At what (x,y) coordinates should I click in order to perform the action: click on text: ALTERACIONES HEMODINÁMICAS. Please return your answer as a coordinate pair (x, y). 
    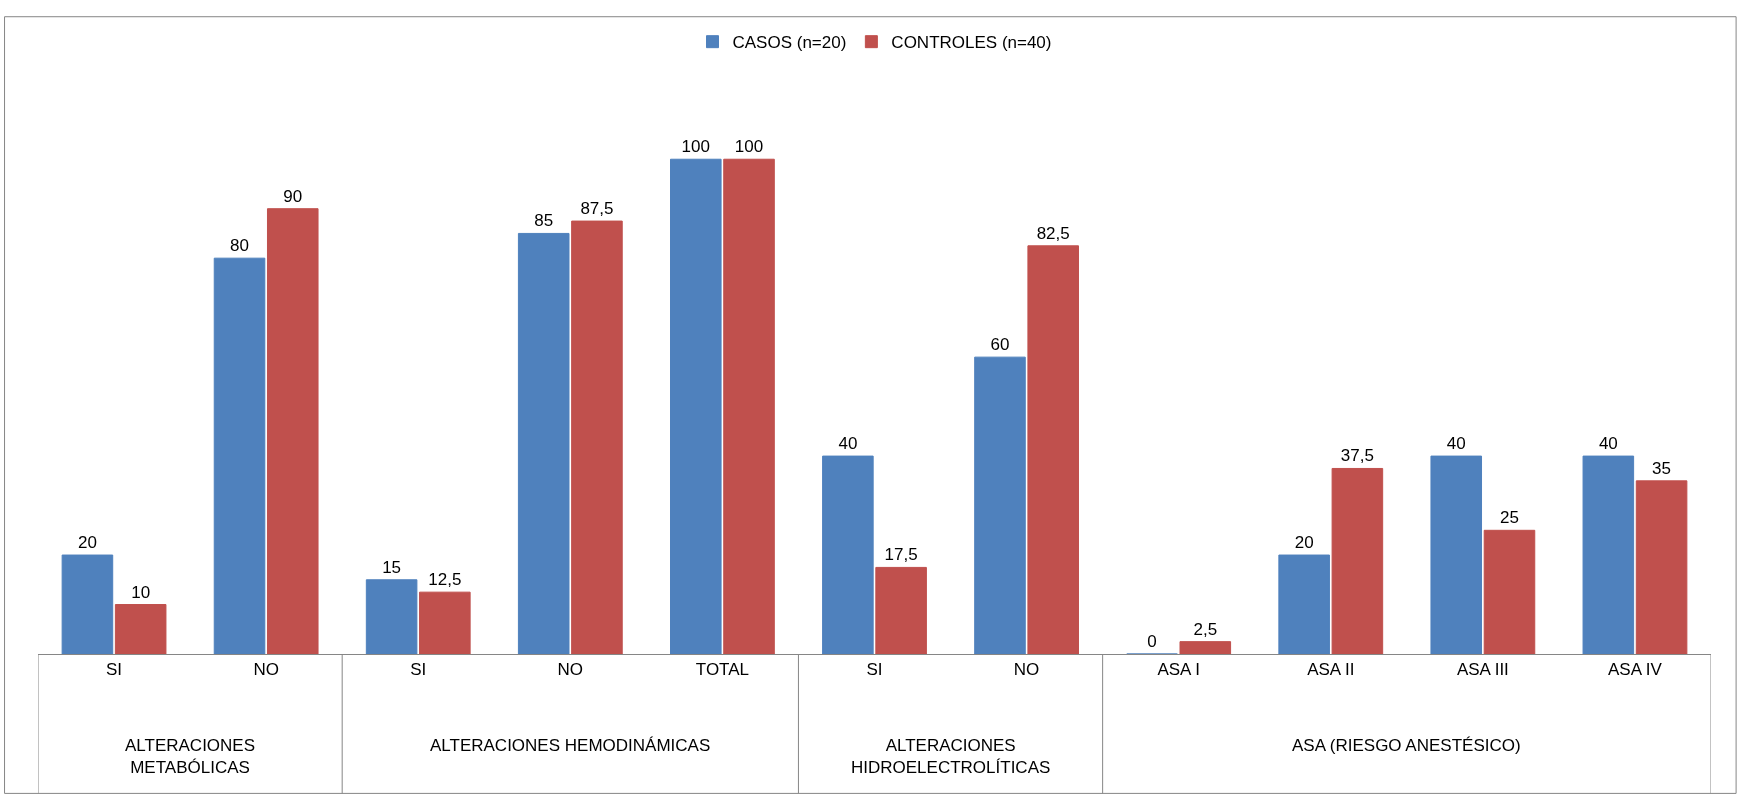
    Looking at the image, I should click on (570, 745).